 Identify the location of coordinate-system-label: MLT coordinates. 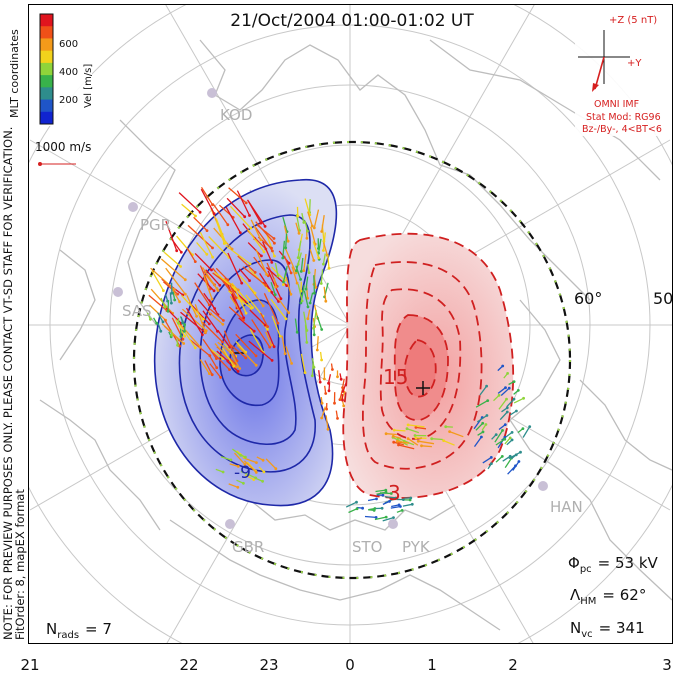
(14, 73).